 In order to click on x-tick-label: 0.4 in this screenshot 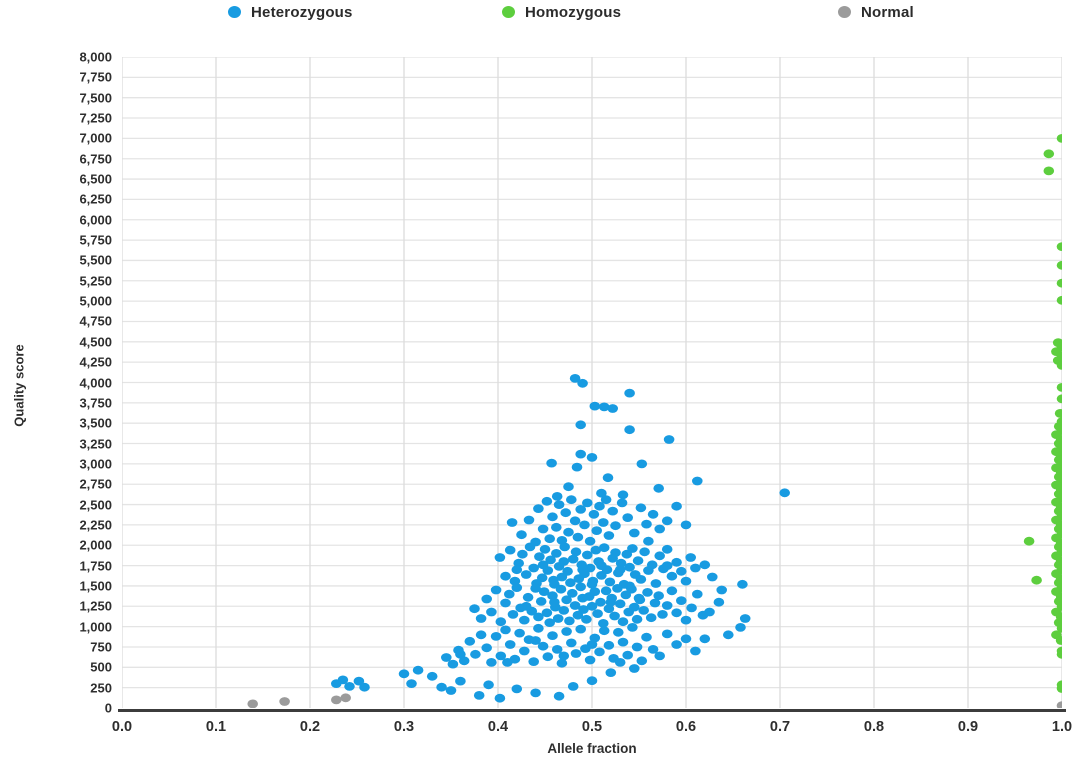, I will do `click(498, 727)`.